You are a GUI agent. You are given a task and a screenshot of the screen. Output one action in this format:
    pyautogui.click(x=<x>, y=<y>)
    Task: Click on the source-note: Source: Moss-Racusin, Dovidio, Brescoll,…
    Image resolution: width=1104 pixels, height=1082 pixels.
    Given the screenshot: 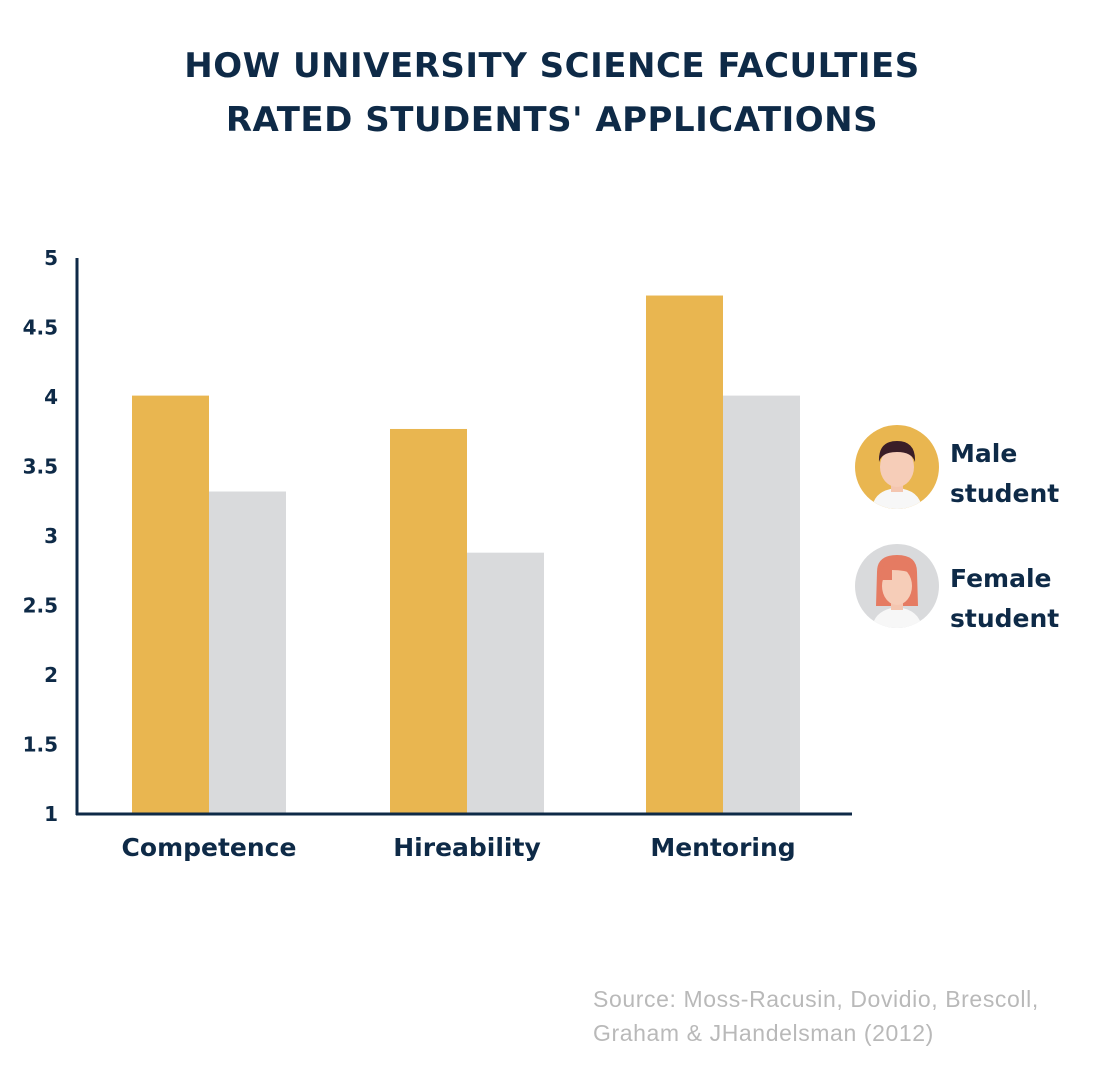 What is the action you would take?
    pyautogui.click(x=838, y=1016)
    